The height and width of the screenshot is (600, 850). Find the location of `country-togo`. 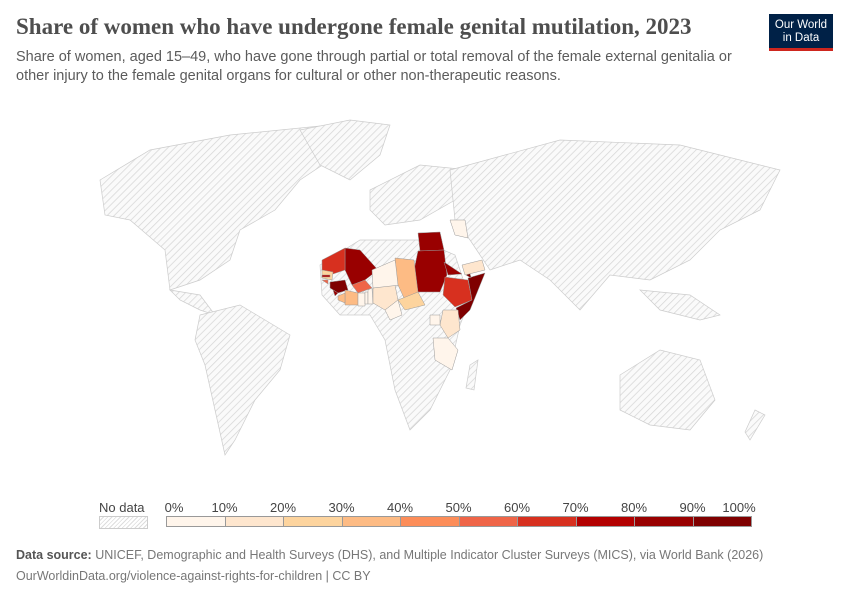

country-togo is located at coordinates (366, 298).